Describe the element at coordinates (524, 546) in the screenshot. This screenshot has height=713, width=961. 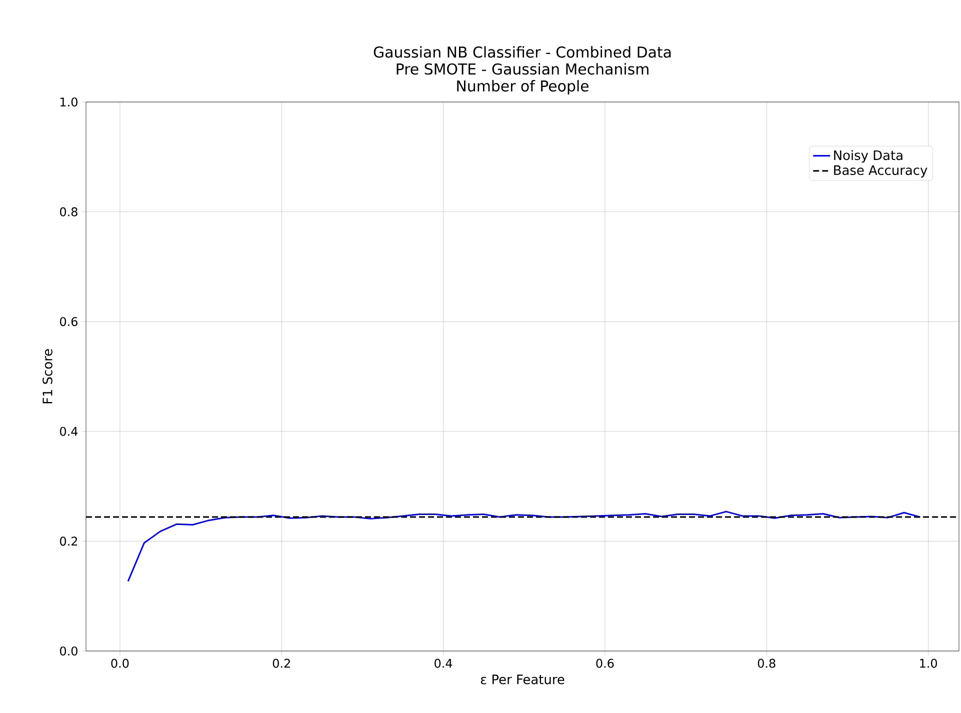
I see `line-series` at that location.